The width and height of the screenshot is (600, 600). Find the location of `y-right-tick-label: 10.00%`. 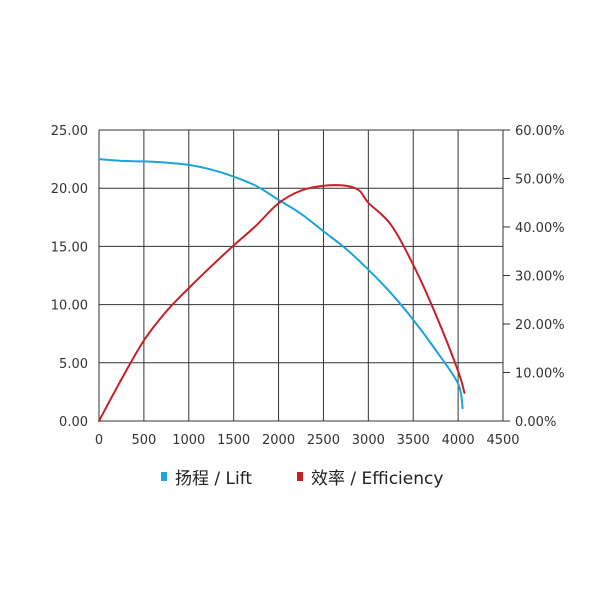

y-right-tick-label: 10.00% is located at coordinates (540, 374).